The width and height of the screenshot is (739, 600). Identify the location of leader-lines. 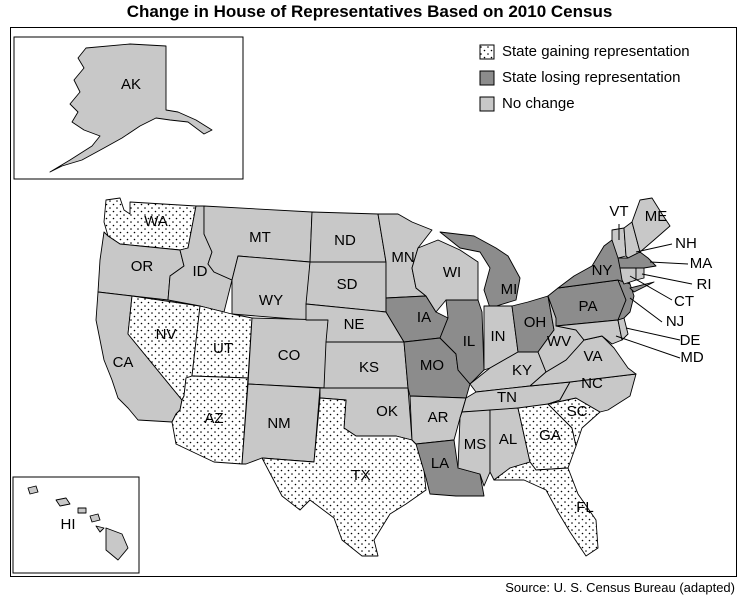
(654, 291).